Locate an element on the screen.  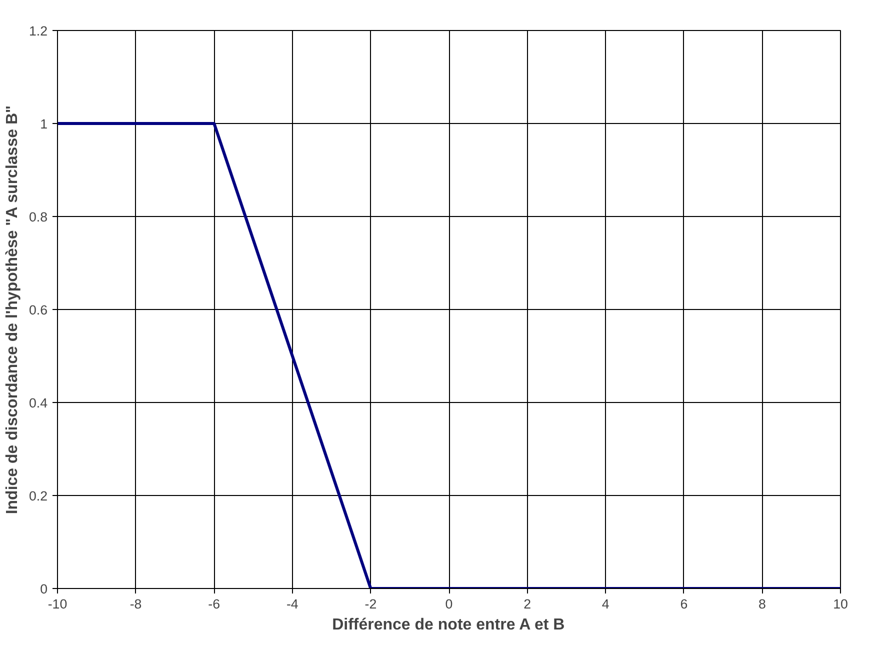
y-tick-label: 0.8 is located at coordinates (38, 217).